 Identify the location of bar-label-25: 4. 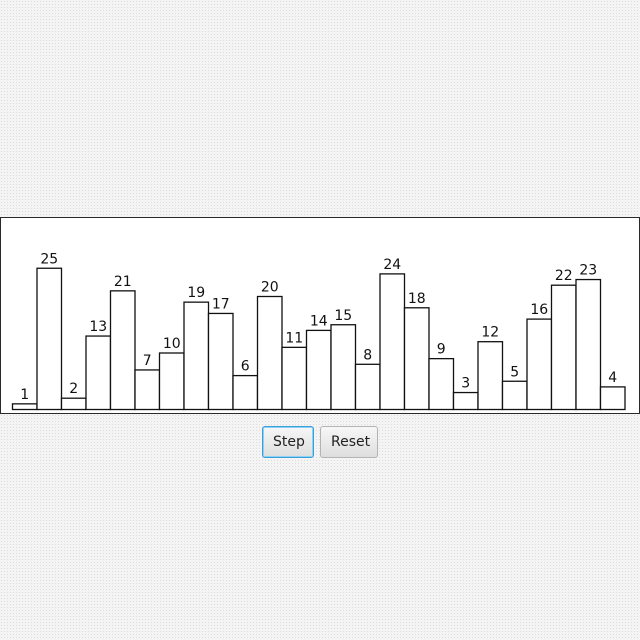
(612, 378).